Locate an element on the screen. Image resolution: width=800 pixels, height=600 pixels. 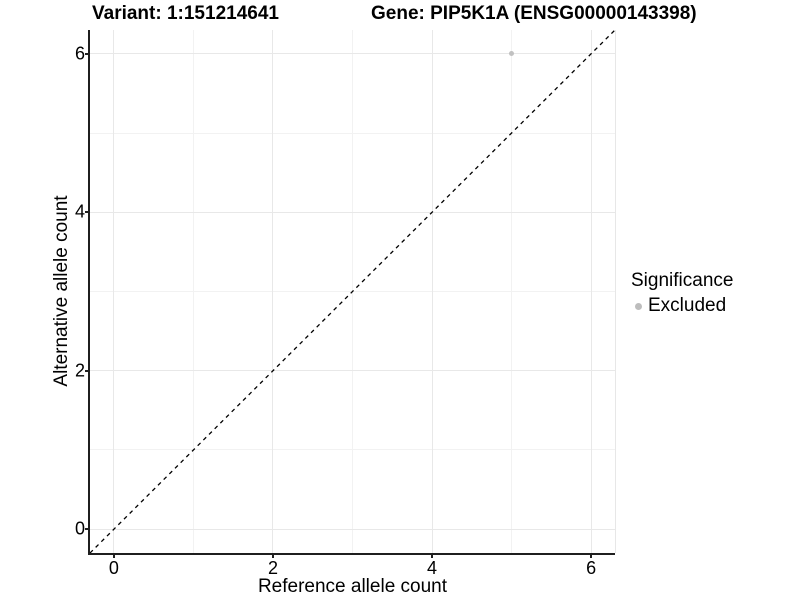
y-axis-line is located at coordinates (89, 292).